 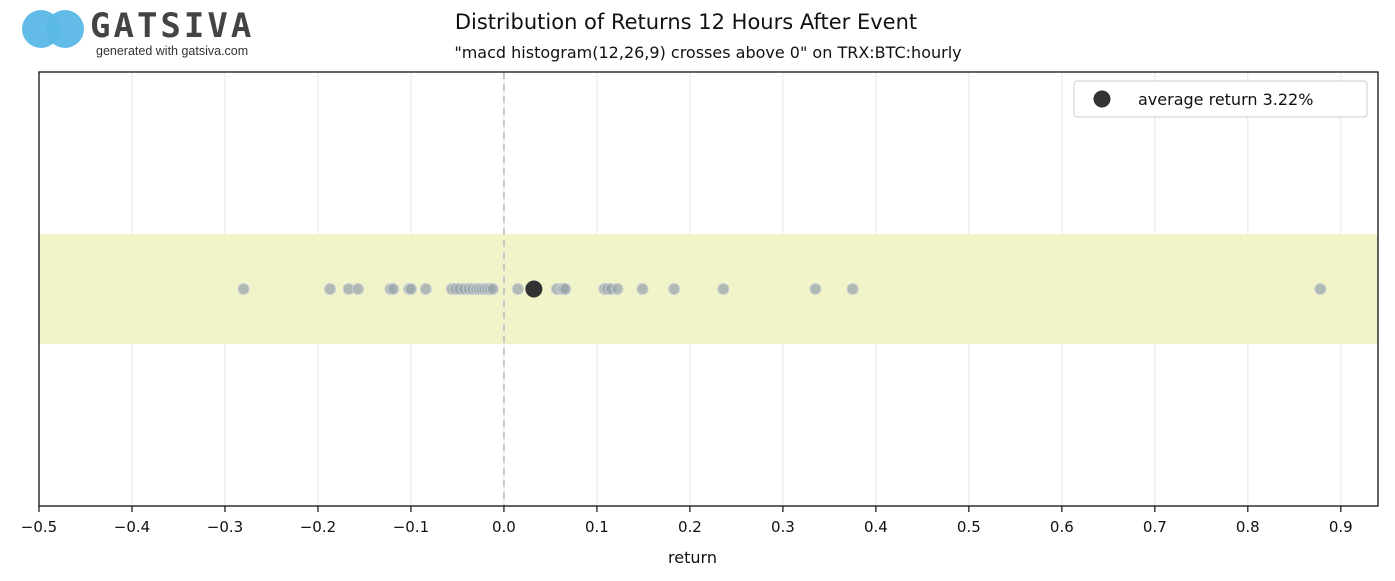 What do you see at coordinates (1102, 99) in the screenshot?
I see `legend-marker` at bounding box center [1102, 99].